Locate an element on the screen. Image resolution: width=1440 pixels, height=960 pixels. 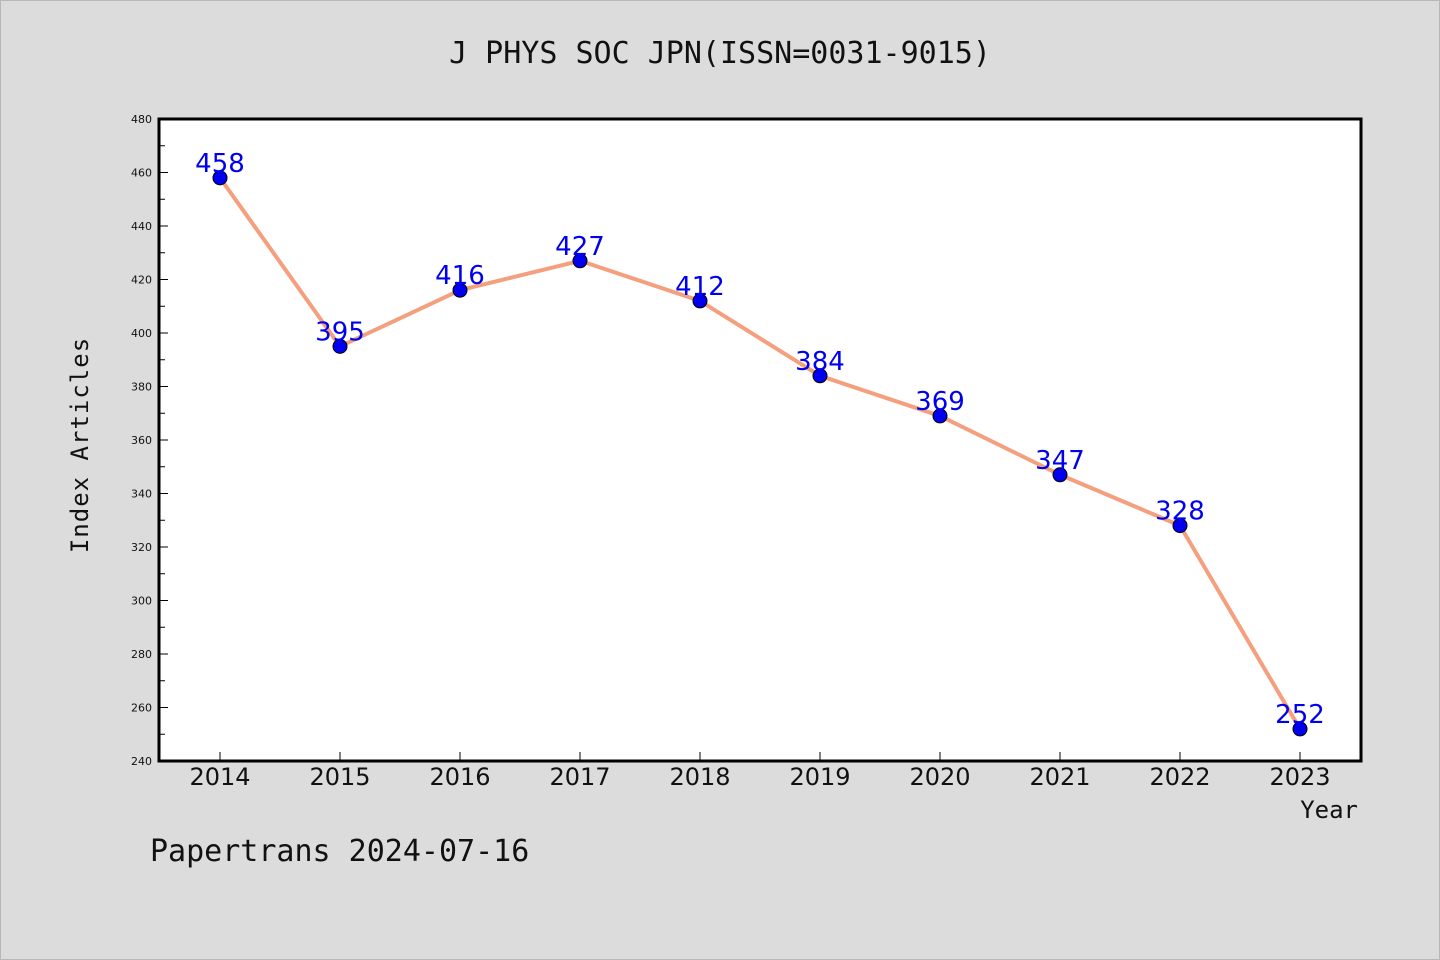
x-tick-label: 2020 is located at coordinates (939, 777).